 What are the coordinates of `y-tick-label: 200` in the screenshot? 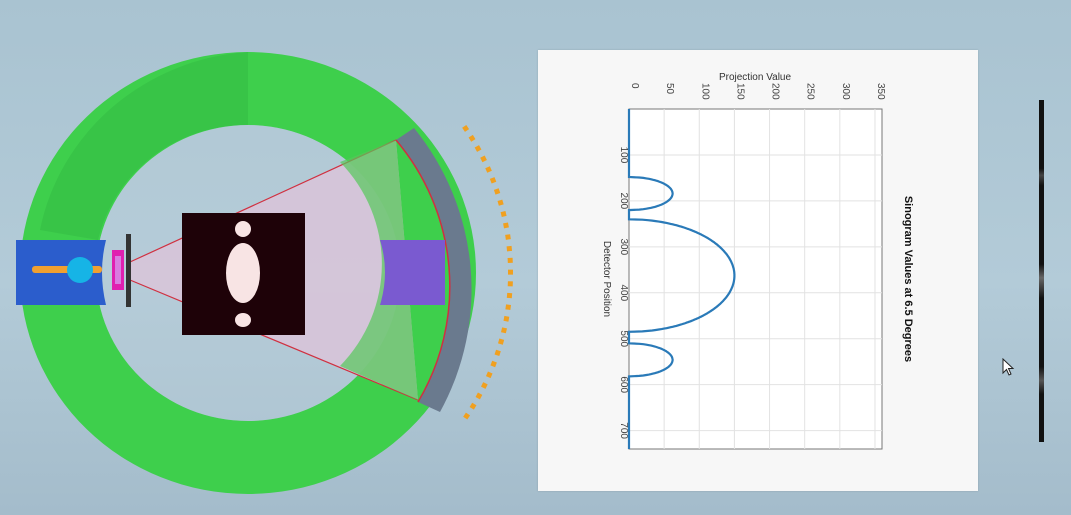 It's located at (623, 201).